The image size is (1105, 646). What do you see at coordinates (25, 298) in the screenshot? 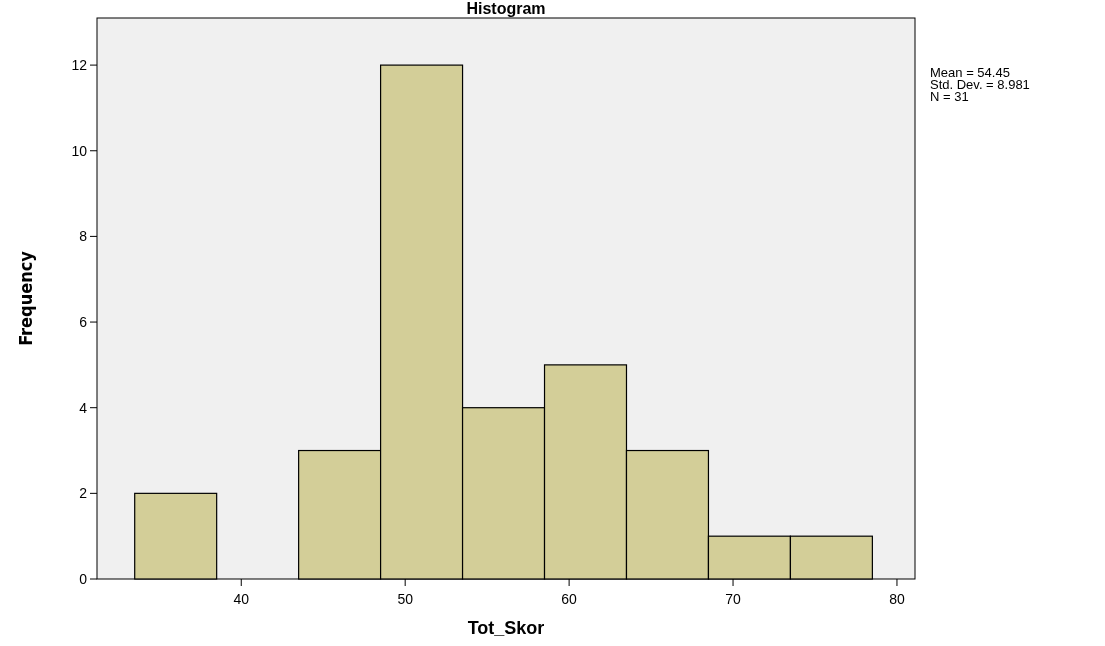
I see `y-axis-title: Frequency` at bounding box center [25, 298].